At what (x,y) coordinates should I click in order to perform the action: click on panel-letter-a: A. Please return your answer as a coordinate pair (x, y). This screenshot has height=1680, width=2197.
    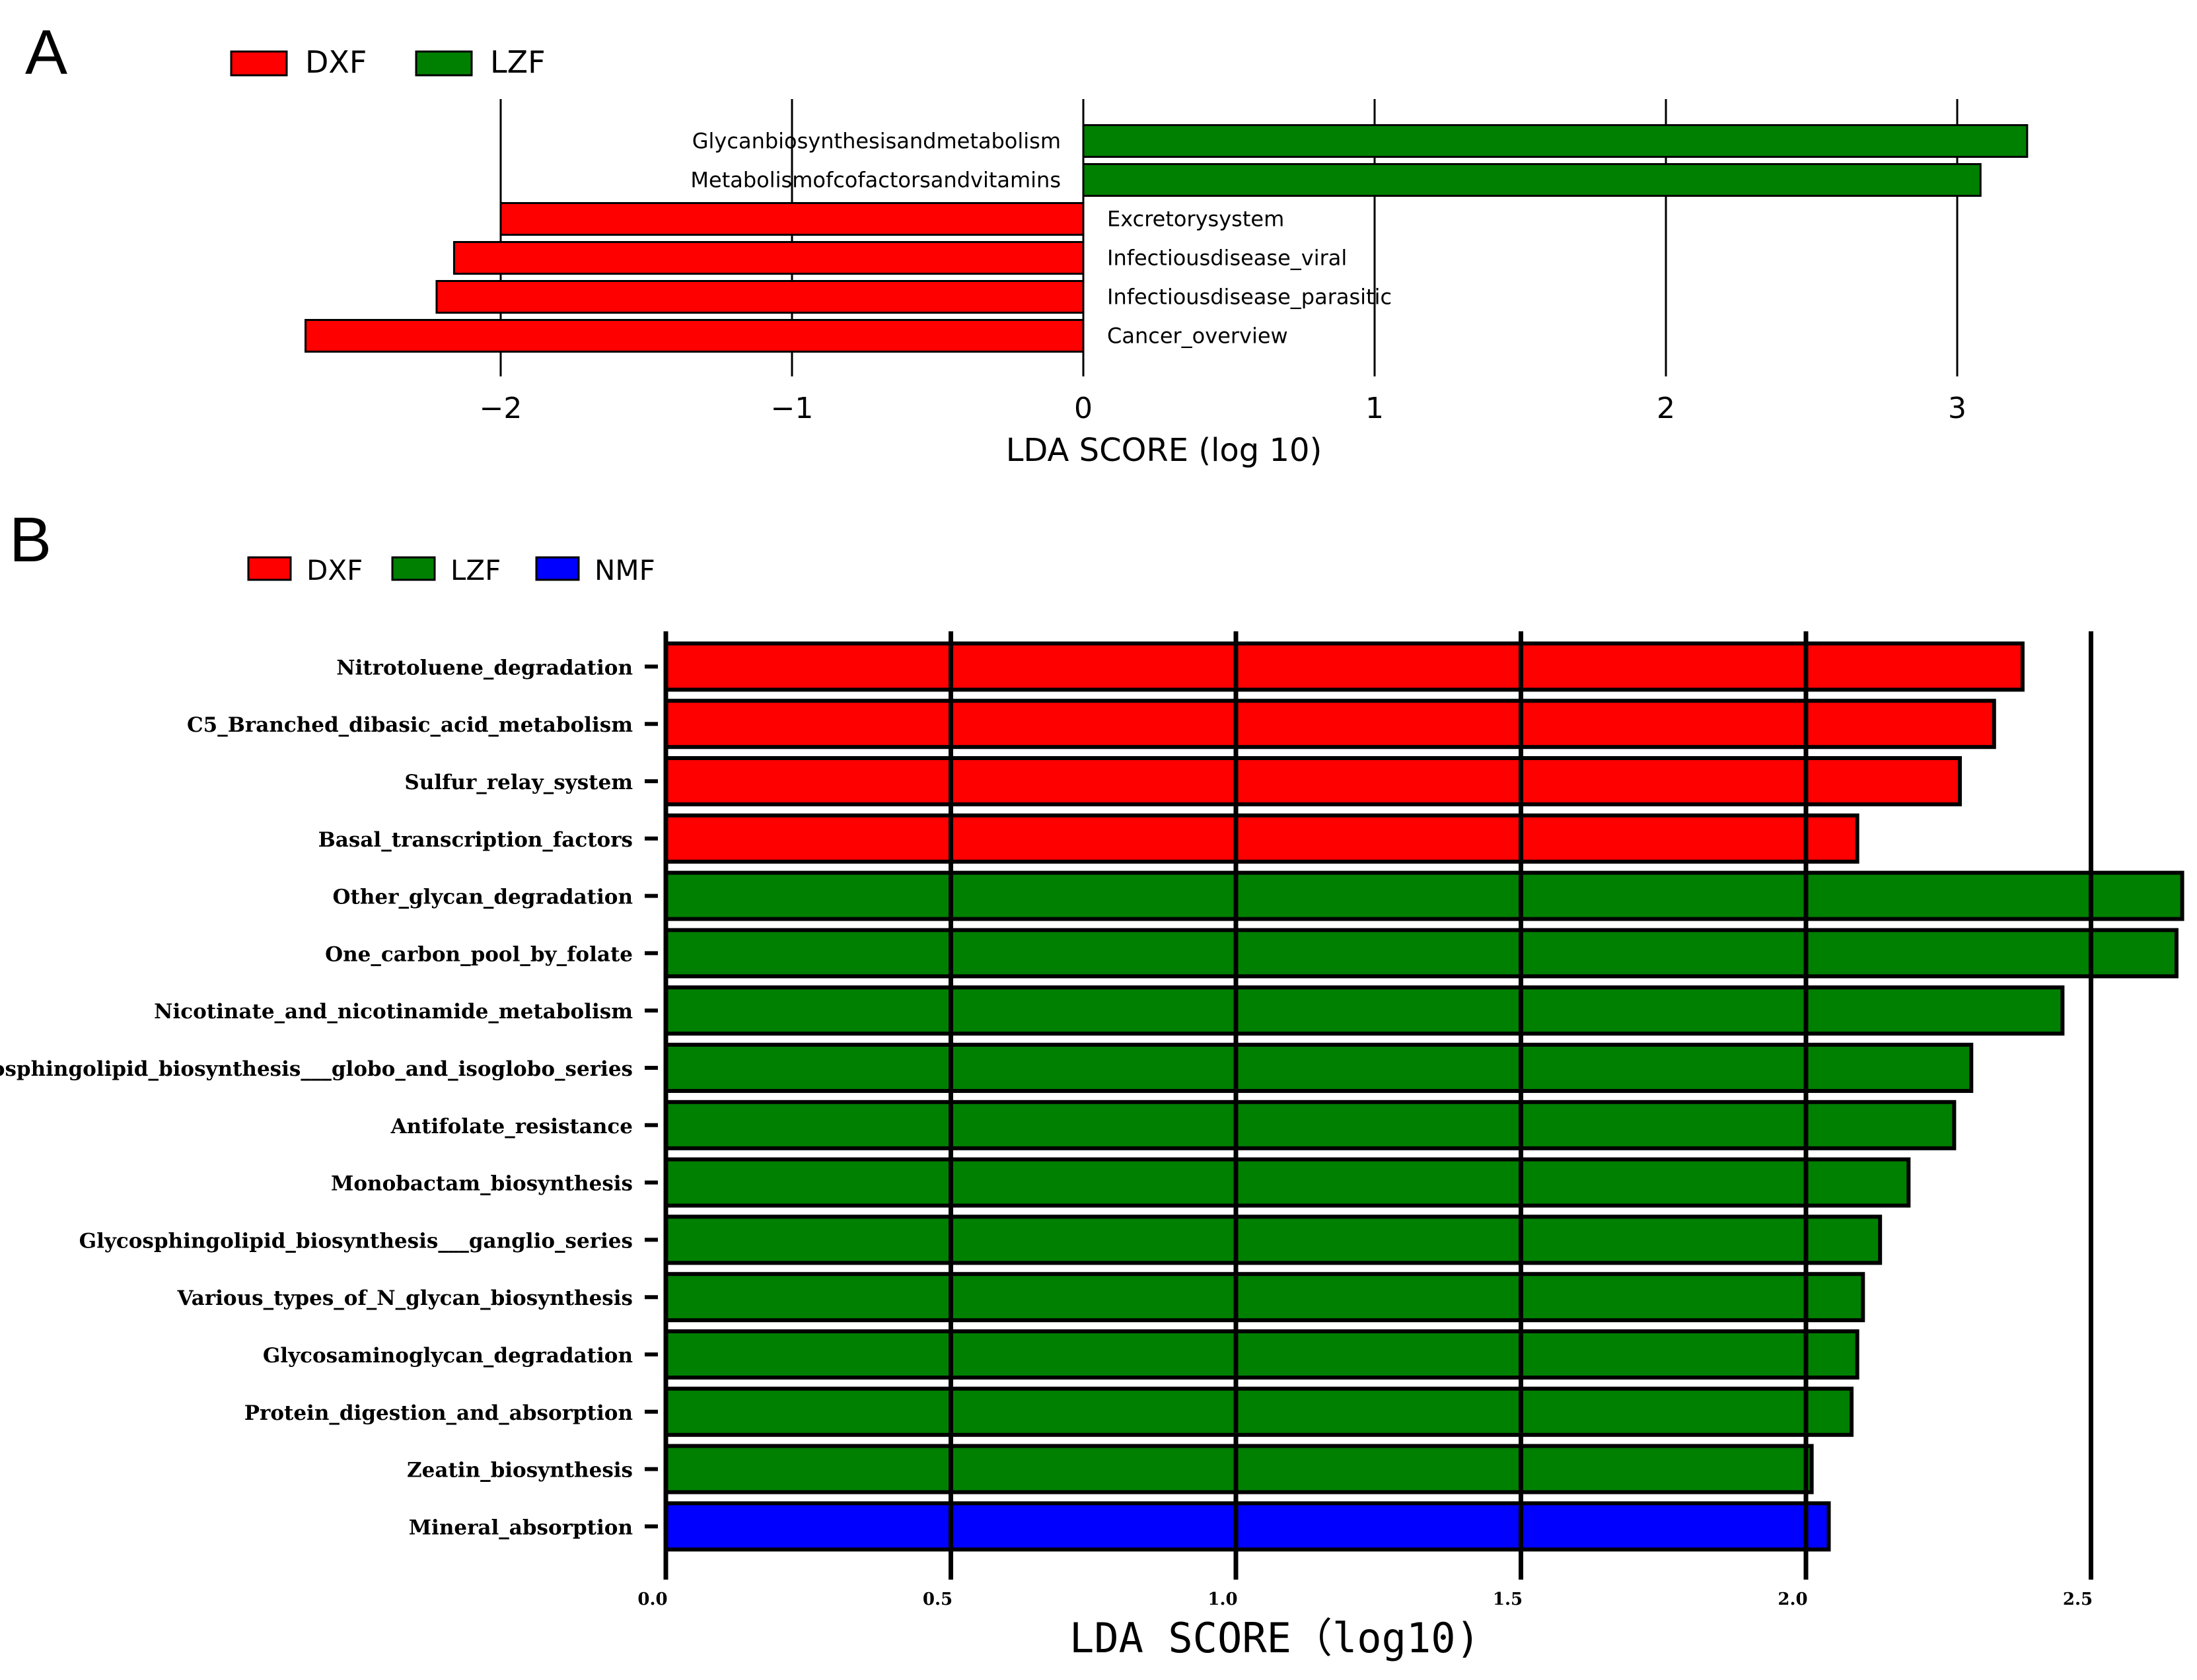
    Looking at the image, I should click on (46, 52).